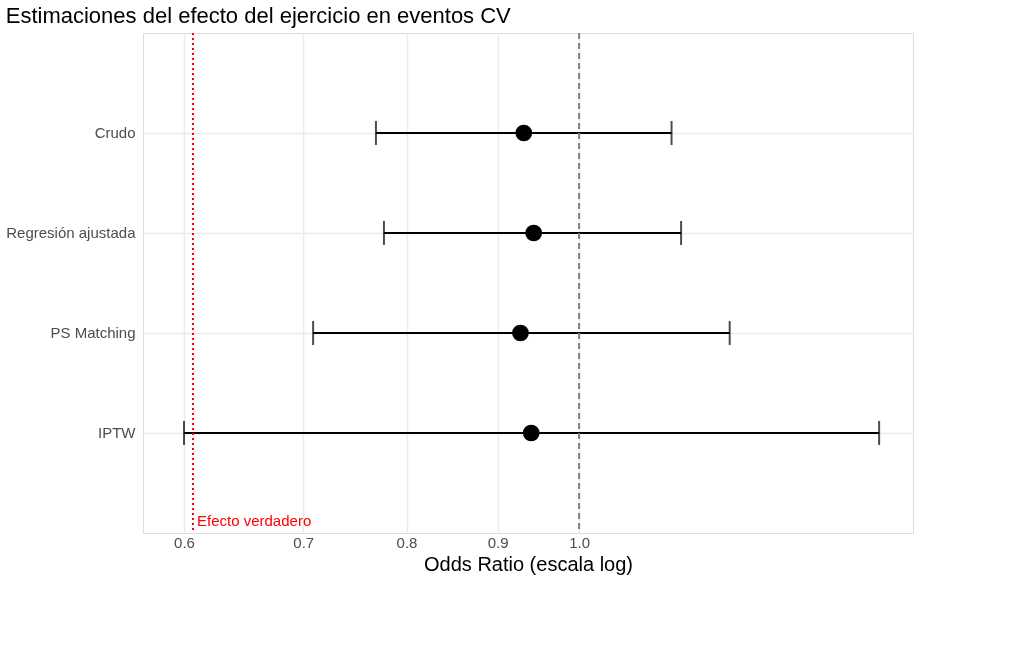  What do you see at coordinates (304, 542) in the screenshot?
I see `x-tick-label: 0.7` at bounding box center [304, 542].